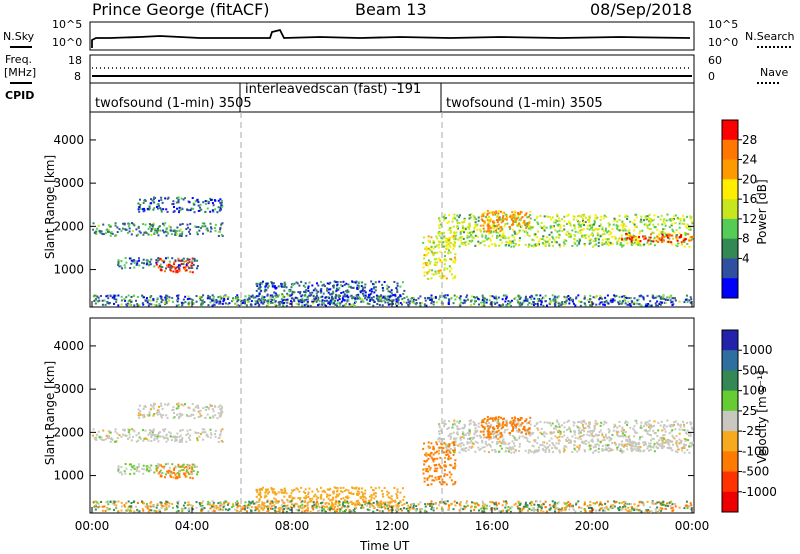 Image resolution: width=800 pixels, height=554 pixels. What do you see at coordinates (20, 95) in the screenshot?
I see `cpid-label: CPID` at bounding box center [20, 95].